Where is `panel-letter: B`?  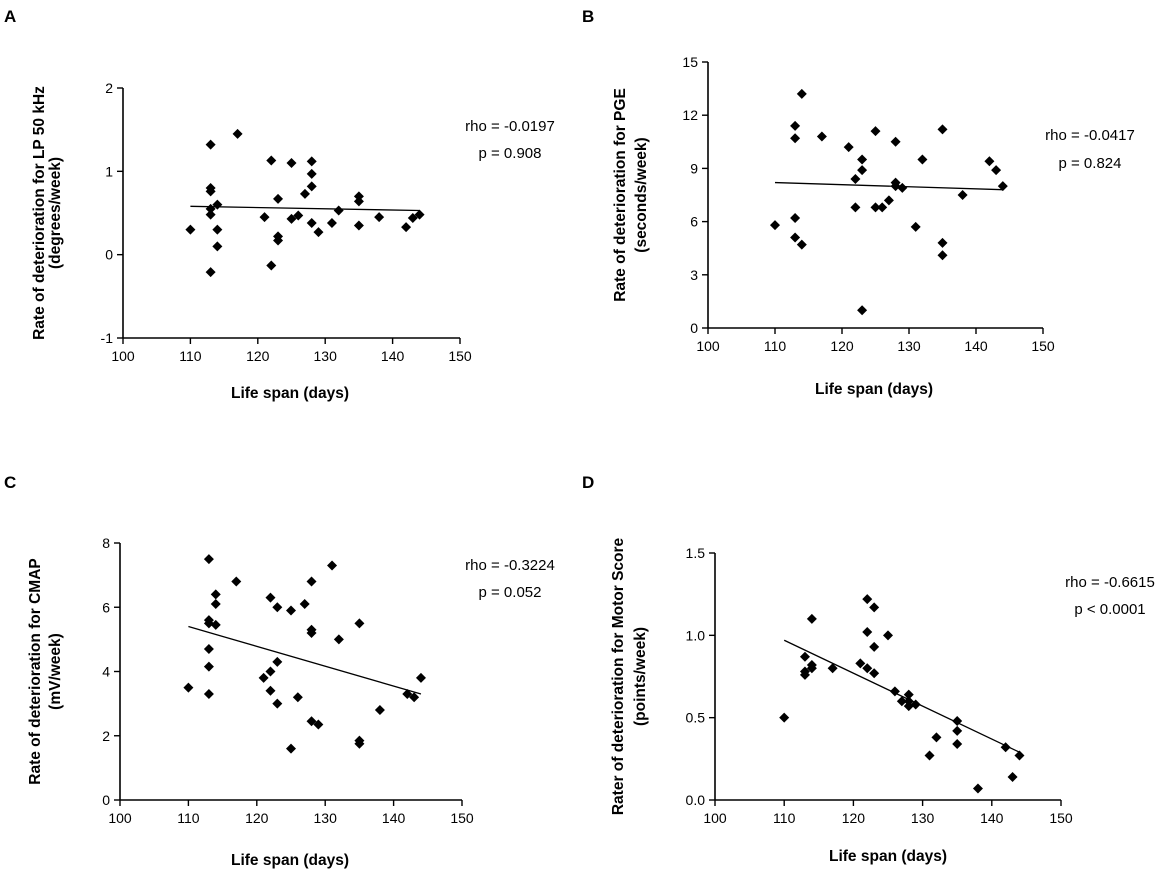
panel-letter: B is located at coordinates (588, 16).